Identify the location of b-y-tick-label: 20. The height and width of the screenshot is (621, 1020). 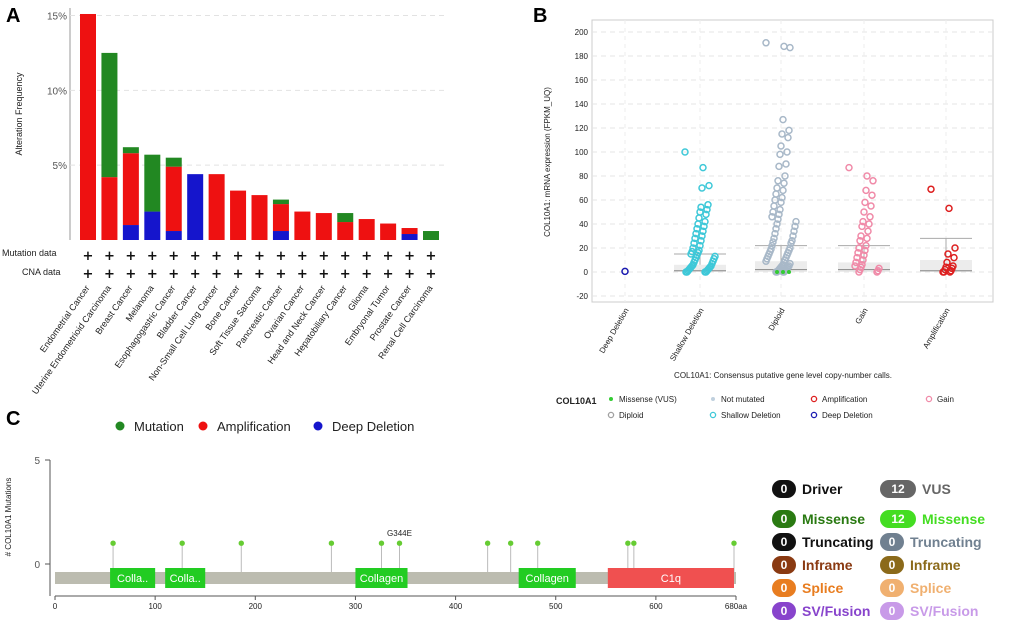
(583, 248).